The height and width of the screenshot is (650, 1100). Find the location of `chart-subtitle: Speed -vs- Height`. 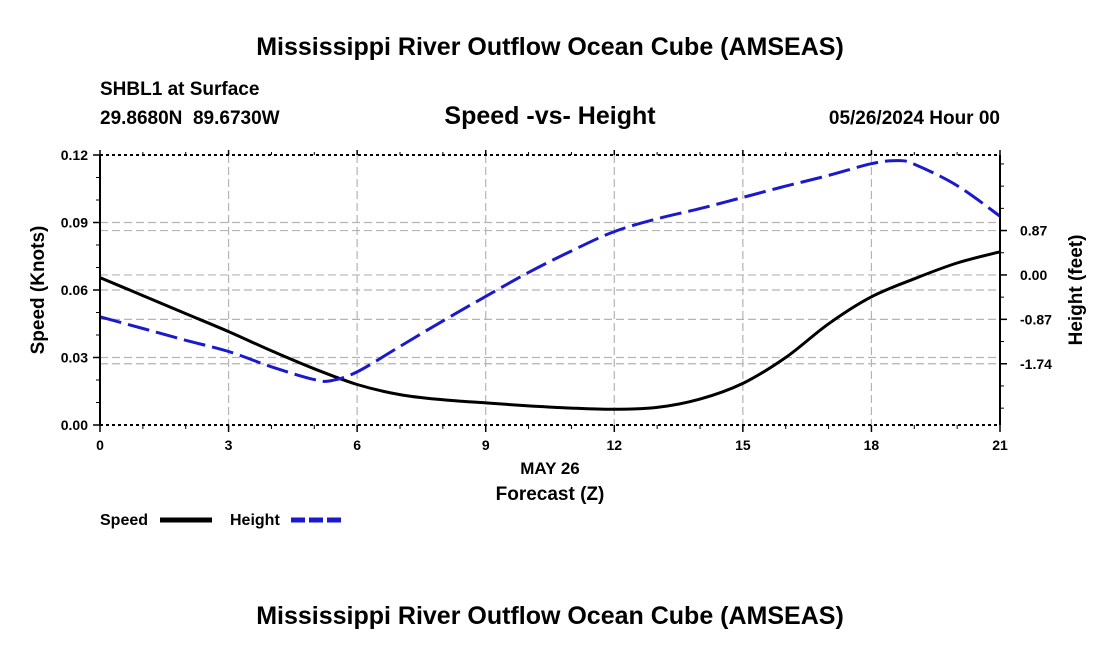

chart-subtitle: Speed -vs- Height is located at coordinates (550, 116).